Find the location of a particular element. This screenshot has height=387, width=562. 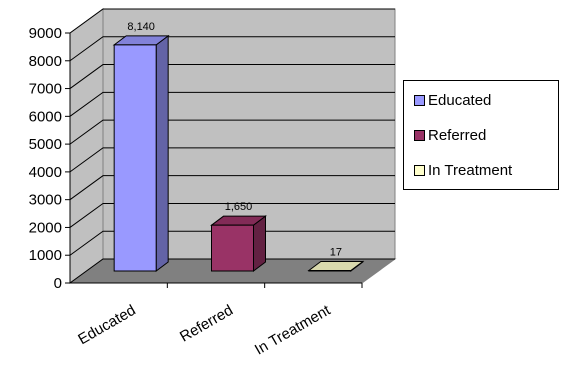

x-tick-label-in-treatment: In Treatment is located at coordinates (293, 329).